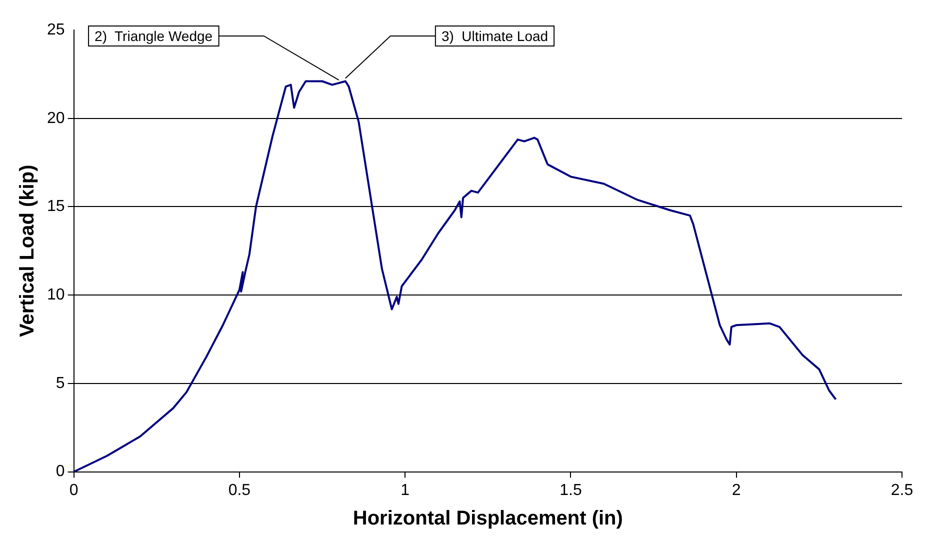 The height and width of the screenshot is (543, 930). Describe the element at coordinates (239, 490) in the screenshot. I see `x-tick-label: 0.5` at that location.